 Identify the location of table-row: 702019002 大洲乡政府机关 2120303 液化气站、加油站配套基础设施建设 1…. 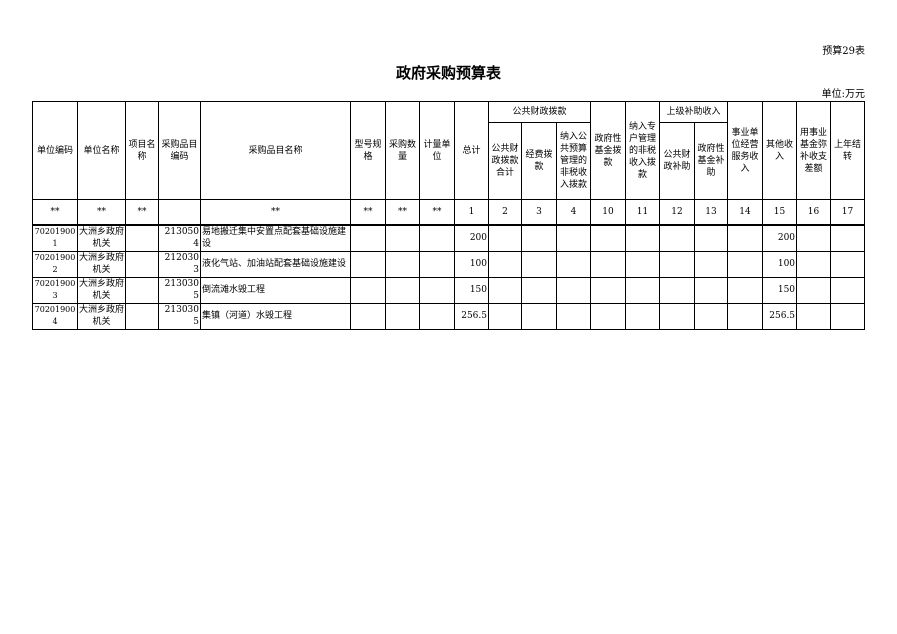
(449, 264).